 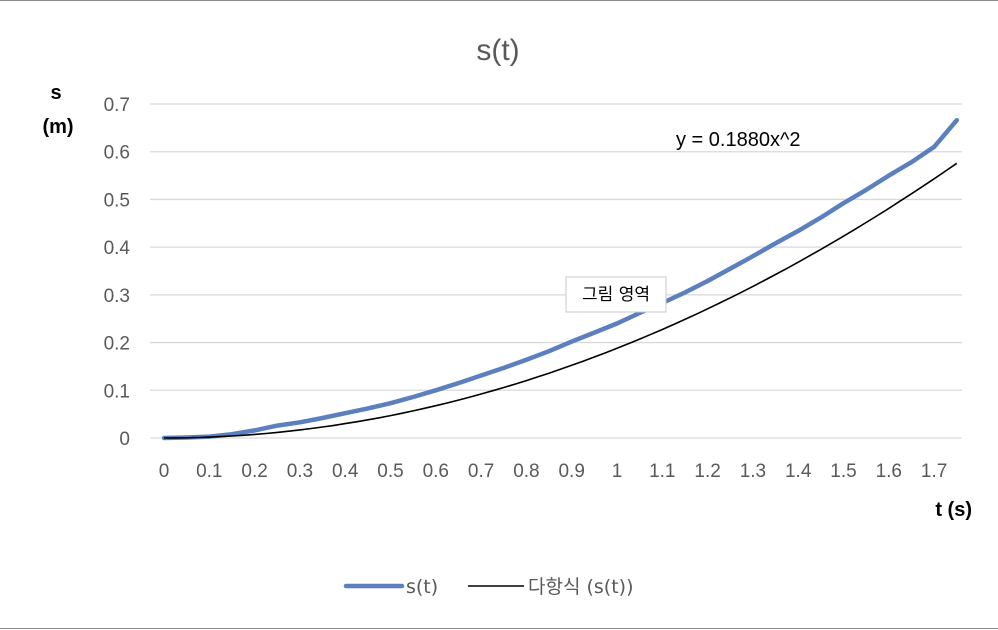 I want to click on tooltip-label: 그림 영역, so click(x=616, y=295).